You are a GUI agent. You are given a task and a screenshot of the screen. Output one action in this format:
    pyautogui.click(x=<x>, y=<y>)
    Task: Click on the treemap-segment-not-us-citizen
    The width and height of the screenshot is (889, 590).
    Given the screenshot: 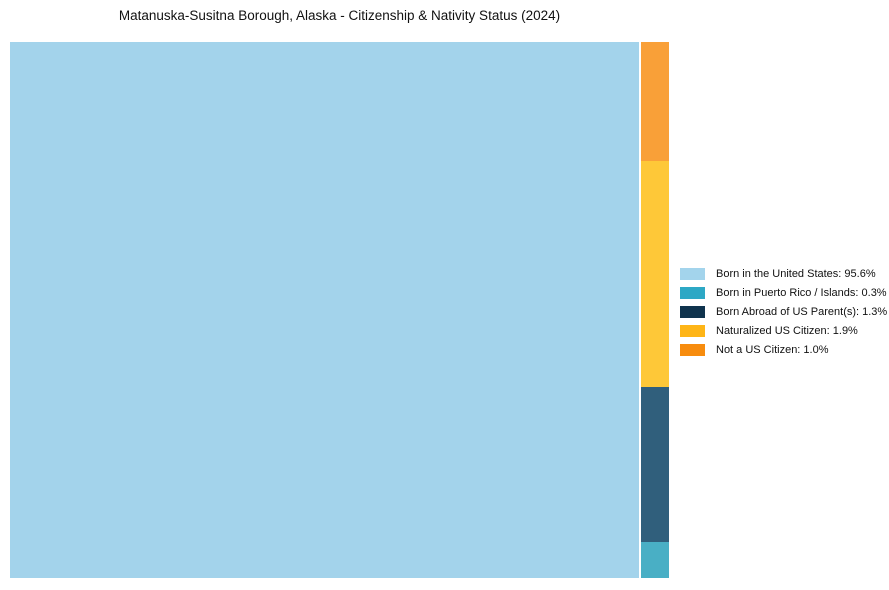 What is the action you would take?
    pyautogui.click(x=655, y=102)
    